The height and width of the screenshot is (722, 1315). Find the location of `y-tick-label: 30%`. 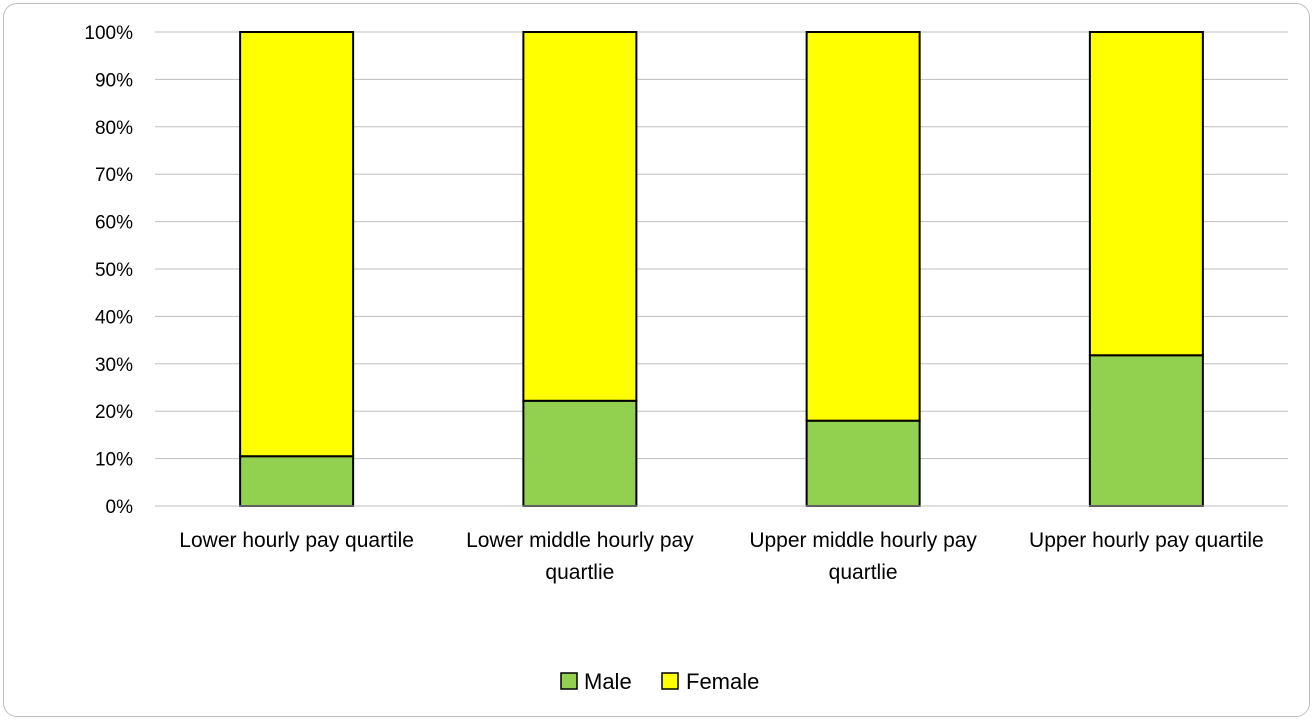

y-tick-label: 30% is located at coordinates (114, 365).